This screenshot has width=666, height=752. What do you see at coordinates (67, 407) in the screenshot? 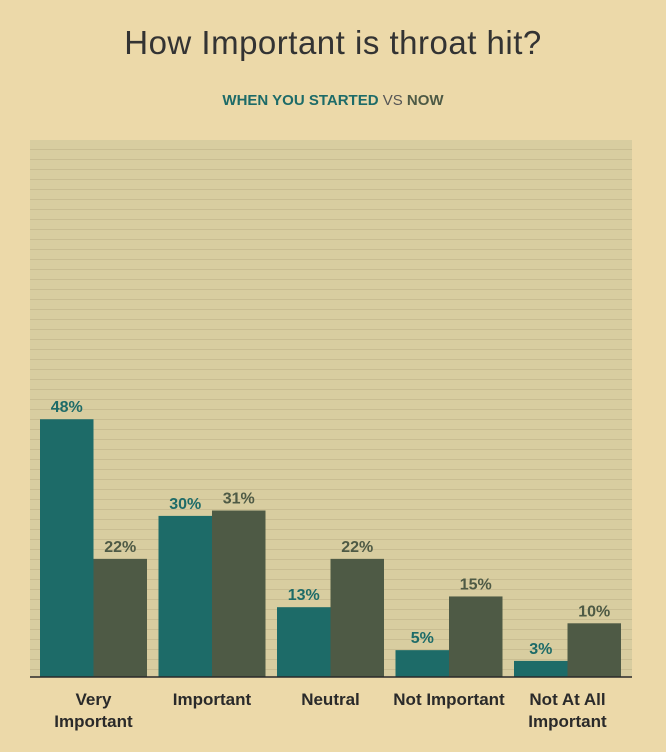
I see `value-label: 48%` at bounding box center [67, 407].